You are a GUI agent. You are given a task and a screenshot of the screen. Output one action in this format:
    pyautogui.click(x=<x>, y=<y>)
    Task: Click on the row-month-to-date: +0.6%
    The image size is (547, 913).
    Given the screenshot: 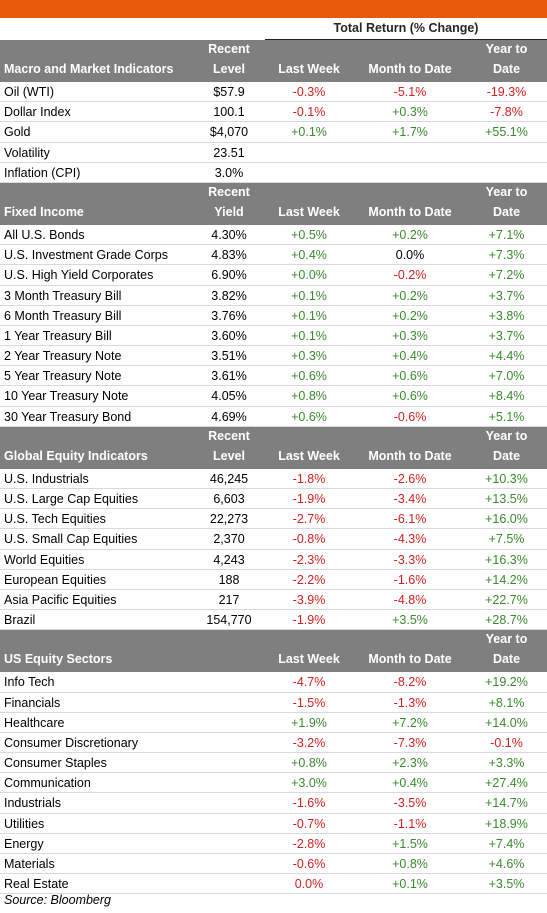 What is the action you would take?
    pyautogui.click(x=410, y=376)
    